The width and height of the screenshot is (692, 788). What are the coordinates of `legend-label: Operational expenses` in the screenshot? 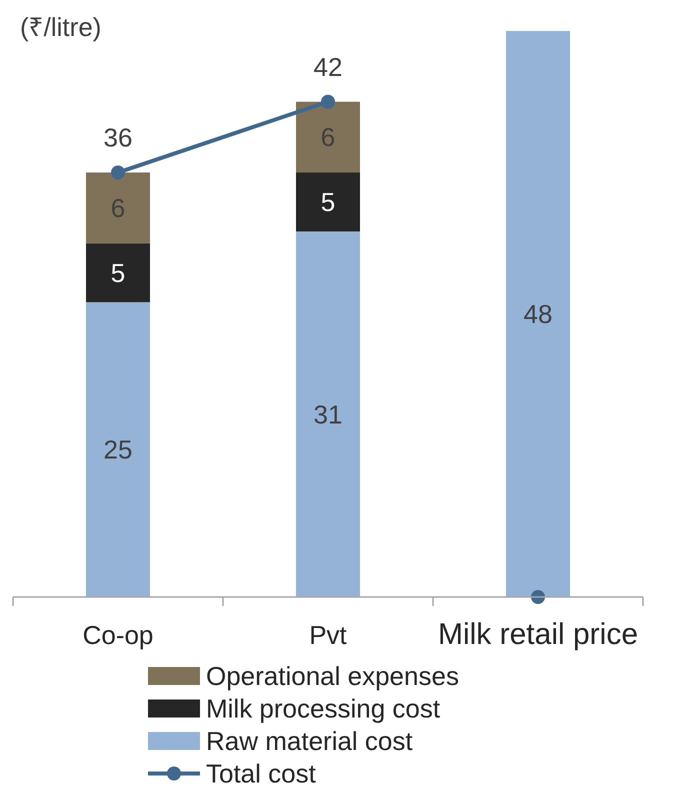 It's located at (332, 676).